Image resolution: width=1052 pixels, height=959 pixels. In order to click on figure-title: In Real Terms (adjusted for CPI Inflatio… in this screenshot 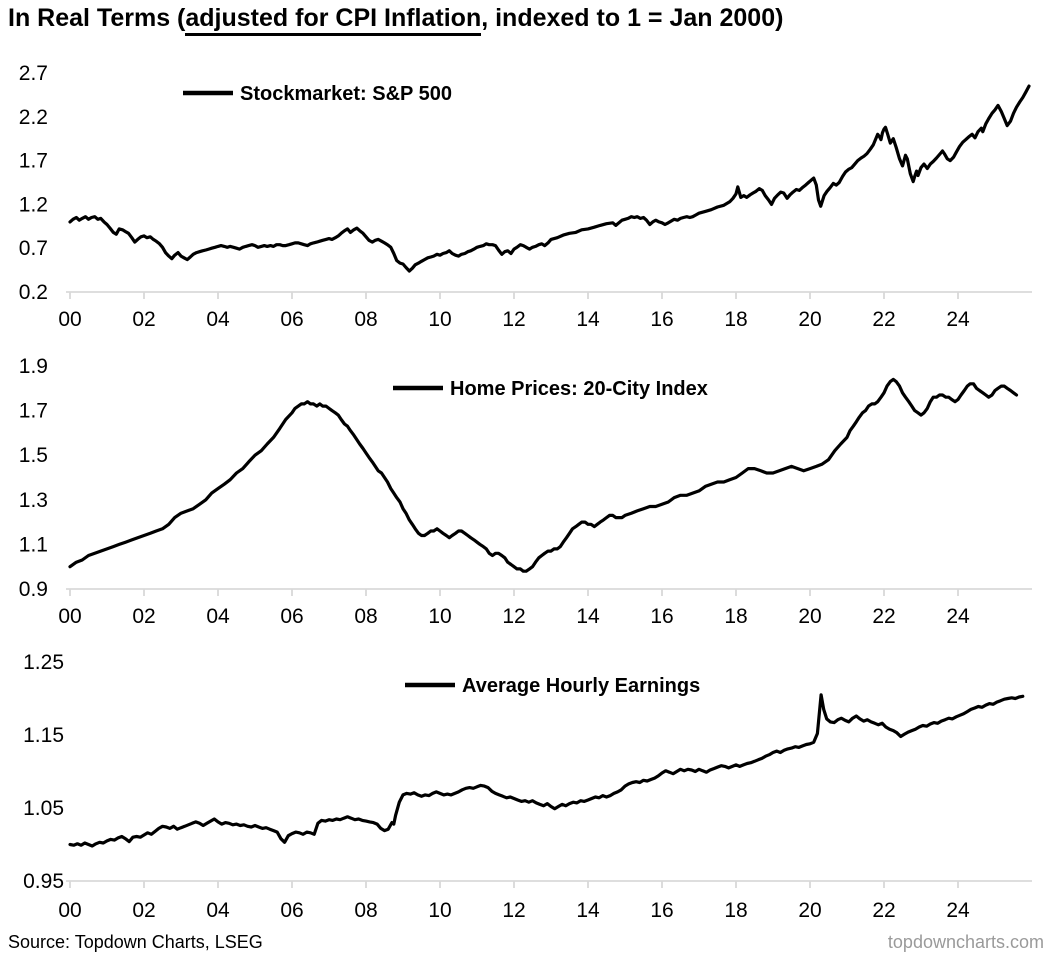, I will do `click(396, 20)`.